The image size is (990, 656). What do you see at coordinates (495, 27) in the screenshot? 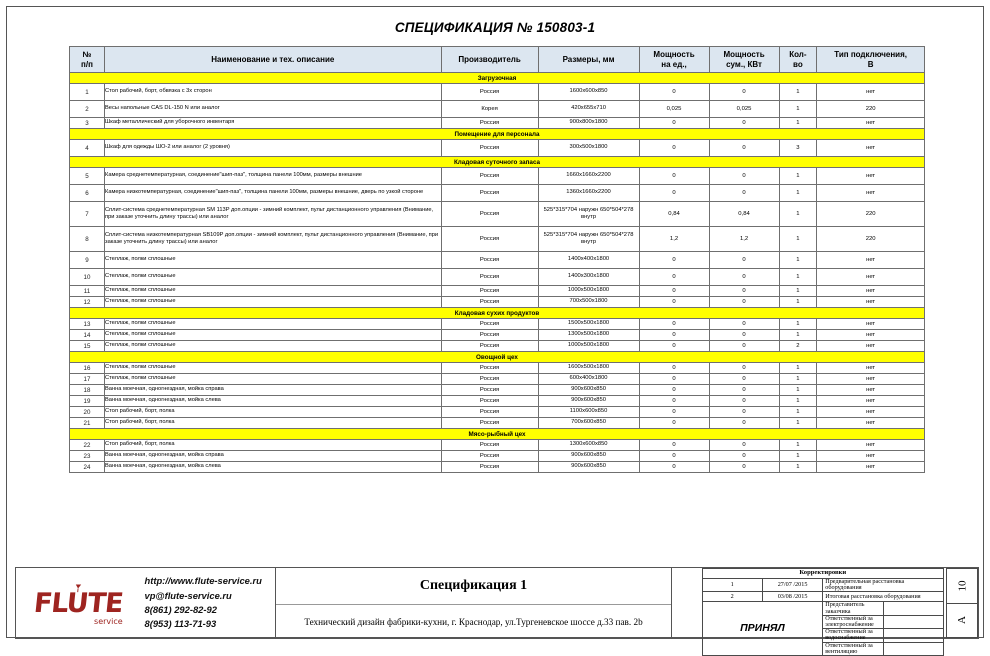
I see `page-title: СПЕЦИФИКАЦИЯ № 150803-1` at bounding box center [495, 27].